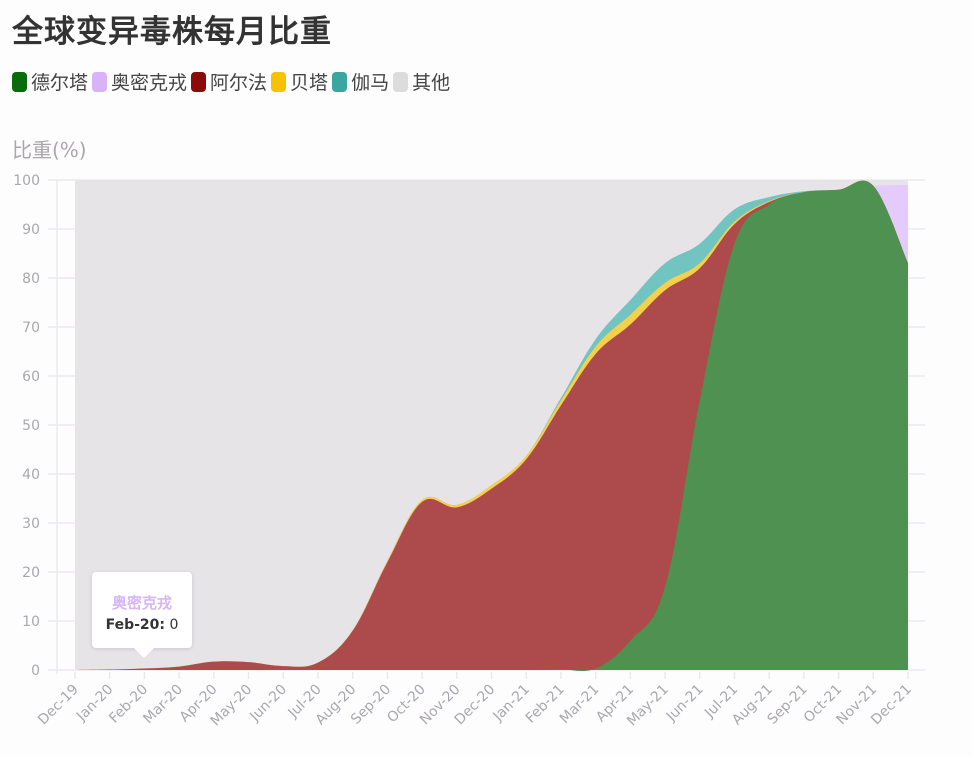 The height and width of the screenshot is (757, 972). What do you see at coordinates (58, 705) in the screenshot?
I see `svg-text: Dec-19` at bounding box center [58, 705].